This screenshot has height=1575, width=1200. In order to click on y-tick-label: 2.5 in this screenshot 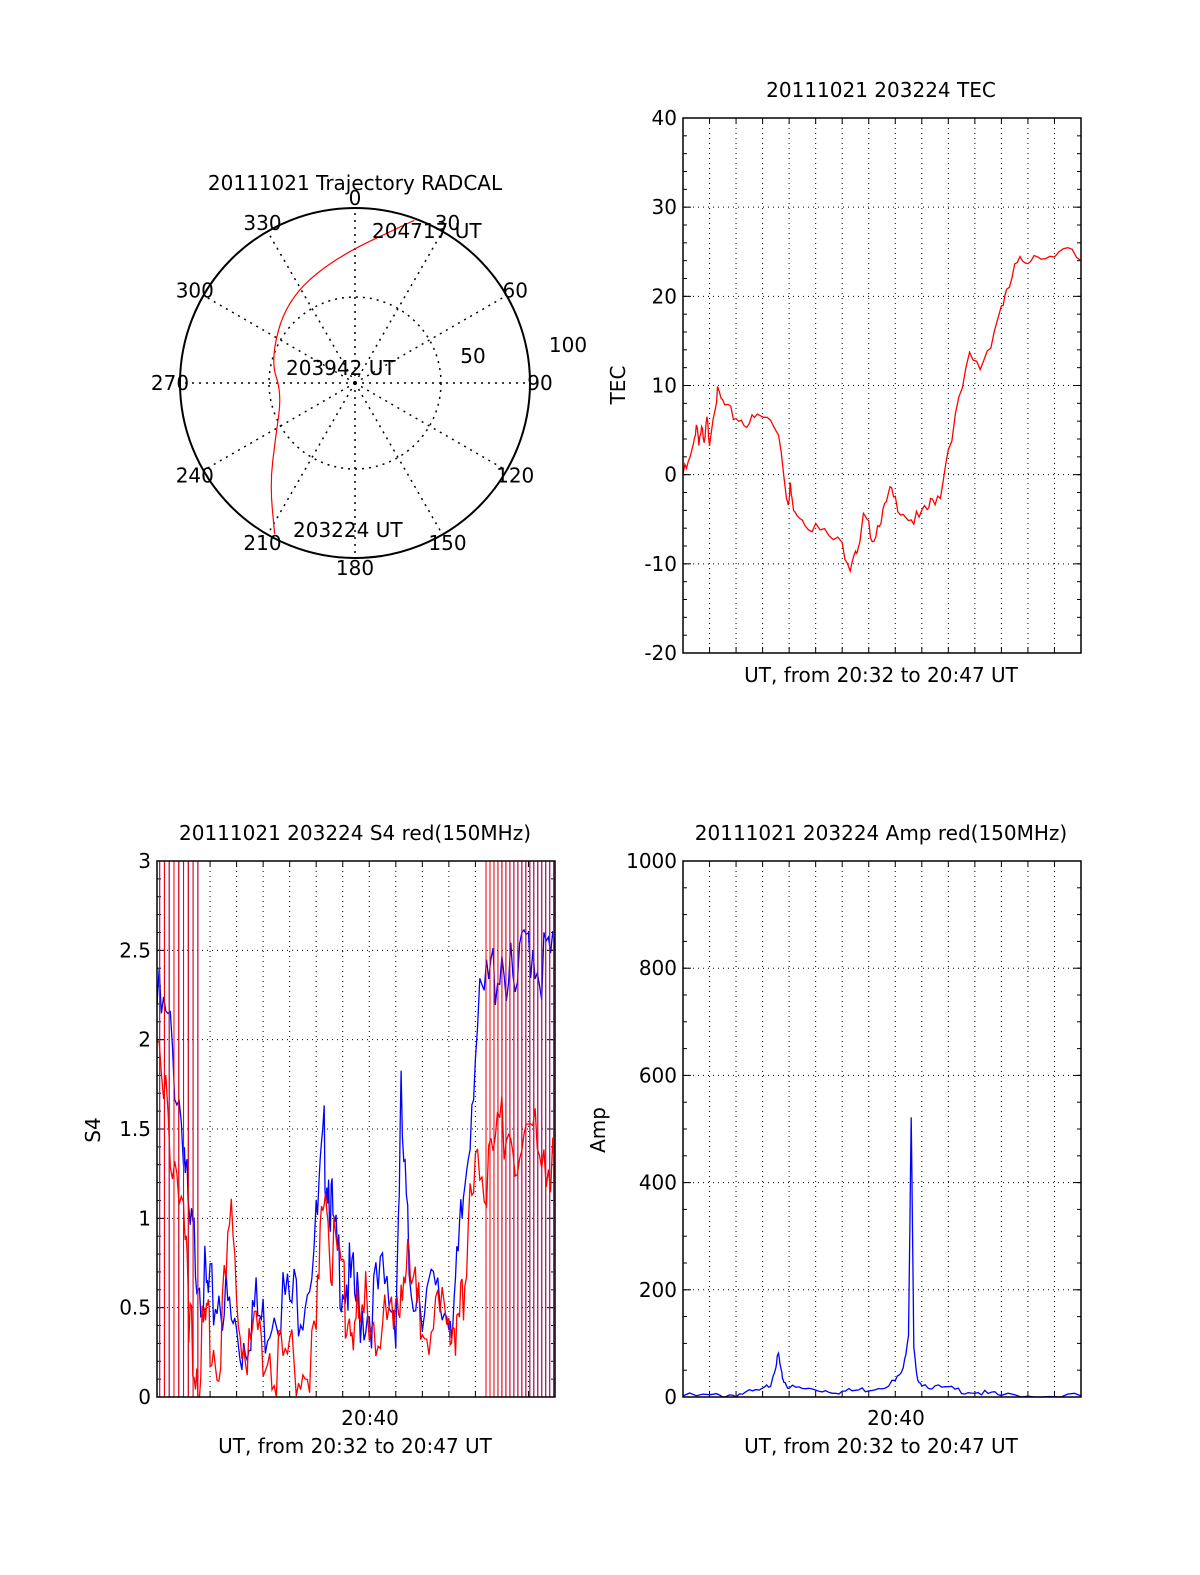, I will do `click(135, 950)`.